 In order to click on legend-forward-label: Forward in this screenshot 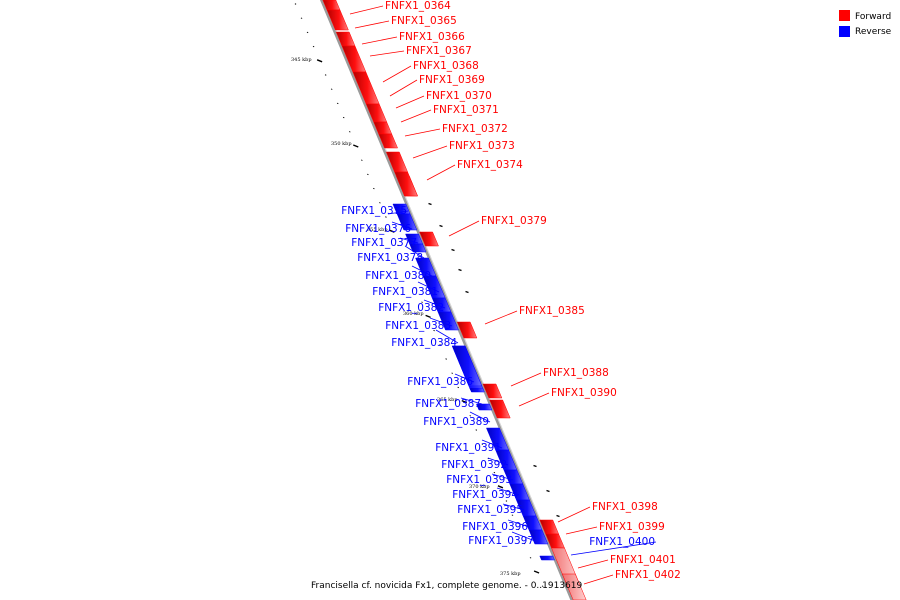, I will do `click(873, 17)`.